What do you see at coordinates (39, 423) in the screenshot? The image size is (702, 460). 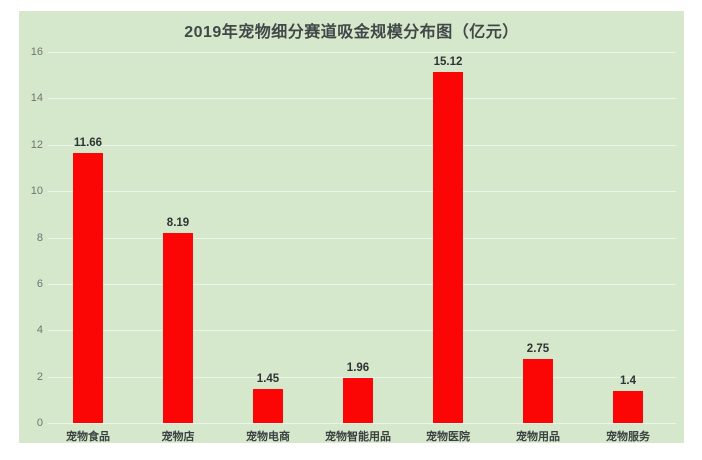 I see `y-axis-tick-label: 0` at bounding box center [39, 423].